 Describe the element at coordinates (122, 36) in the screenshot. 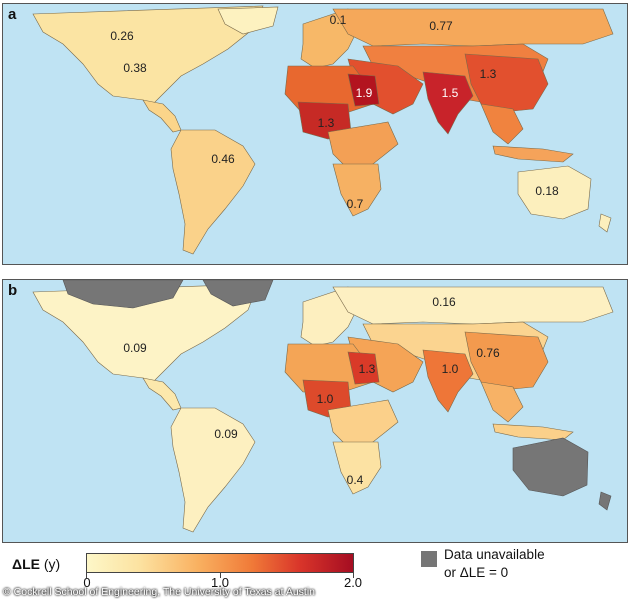

I see `value-label: 0.26` at that location.